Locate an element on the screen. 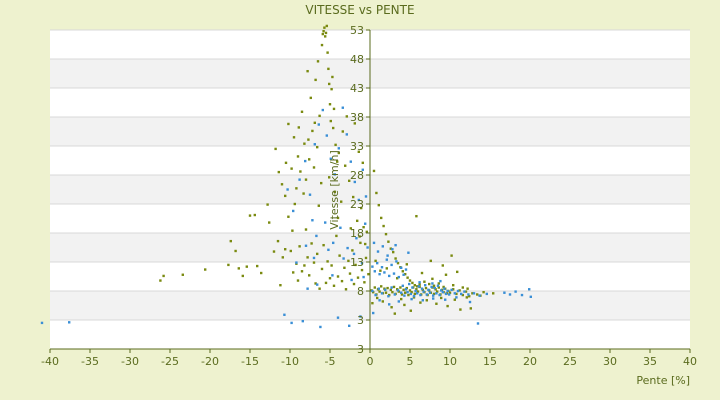 The width and height of the screenshot is (720, 400). y-tick-label: 38 is located at coordinates (357, 117).